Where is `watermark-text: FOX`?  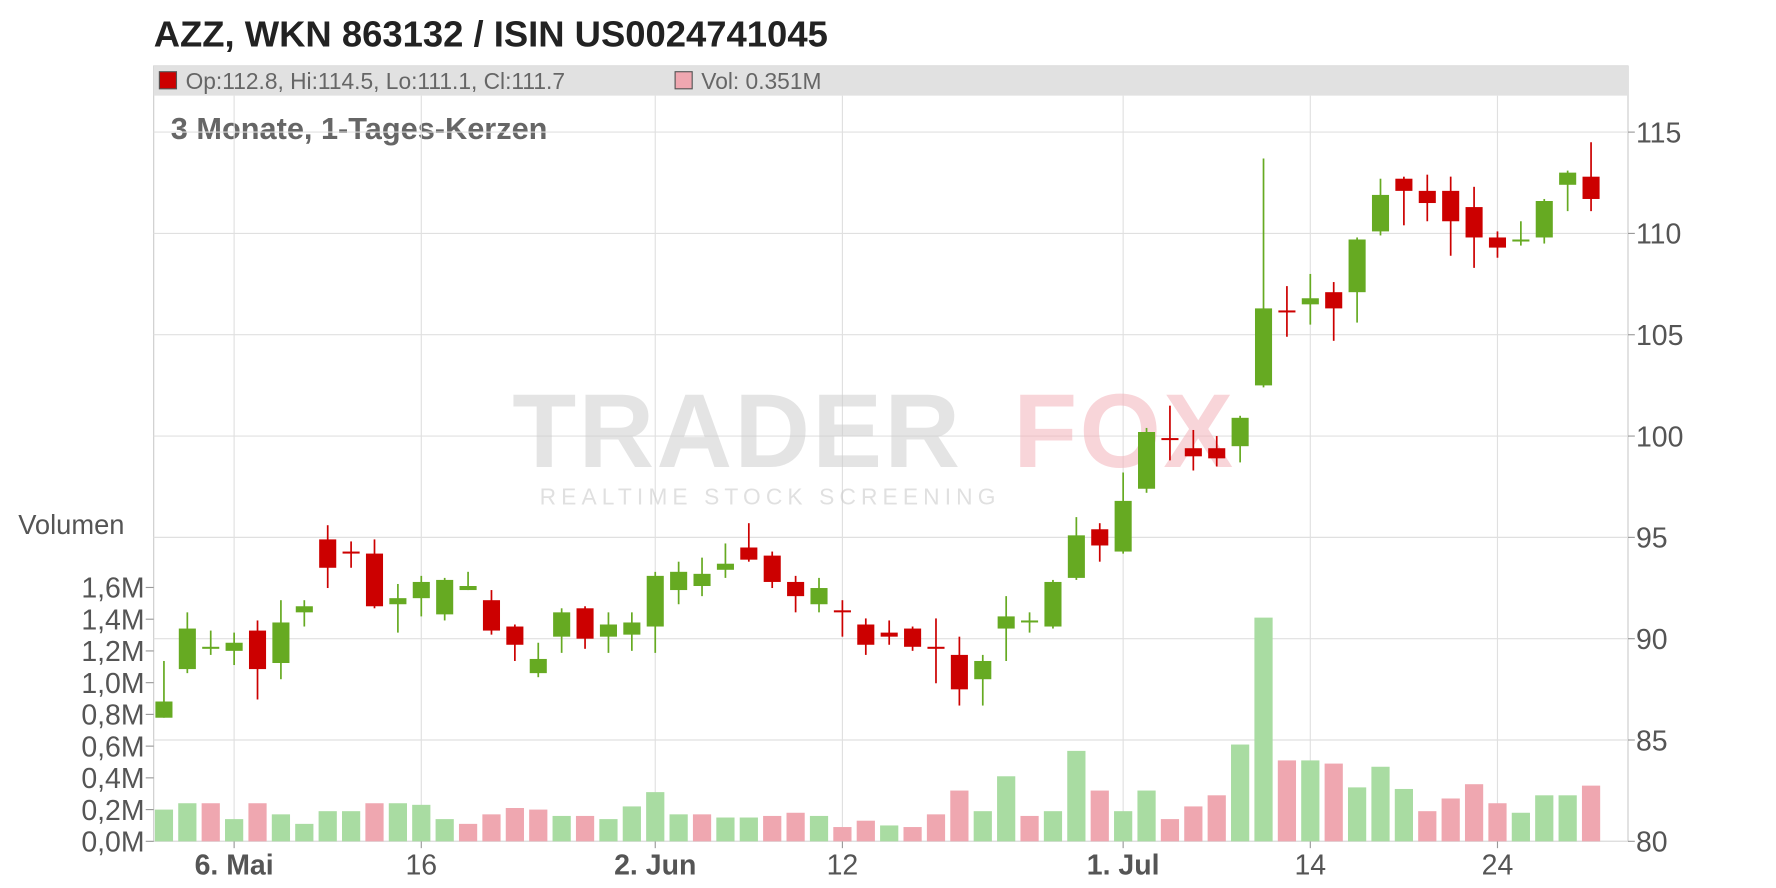
watermark-text: FOX is located at coordinates (1124, 431).